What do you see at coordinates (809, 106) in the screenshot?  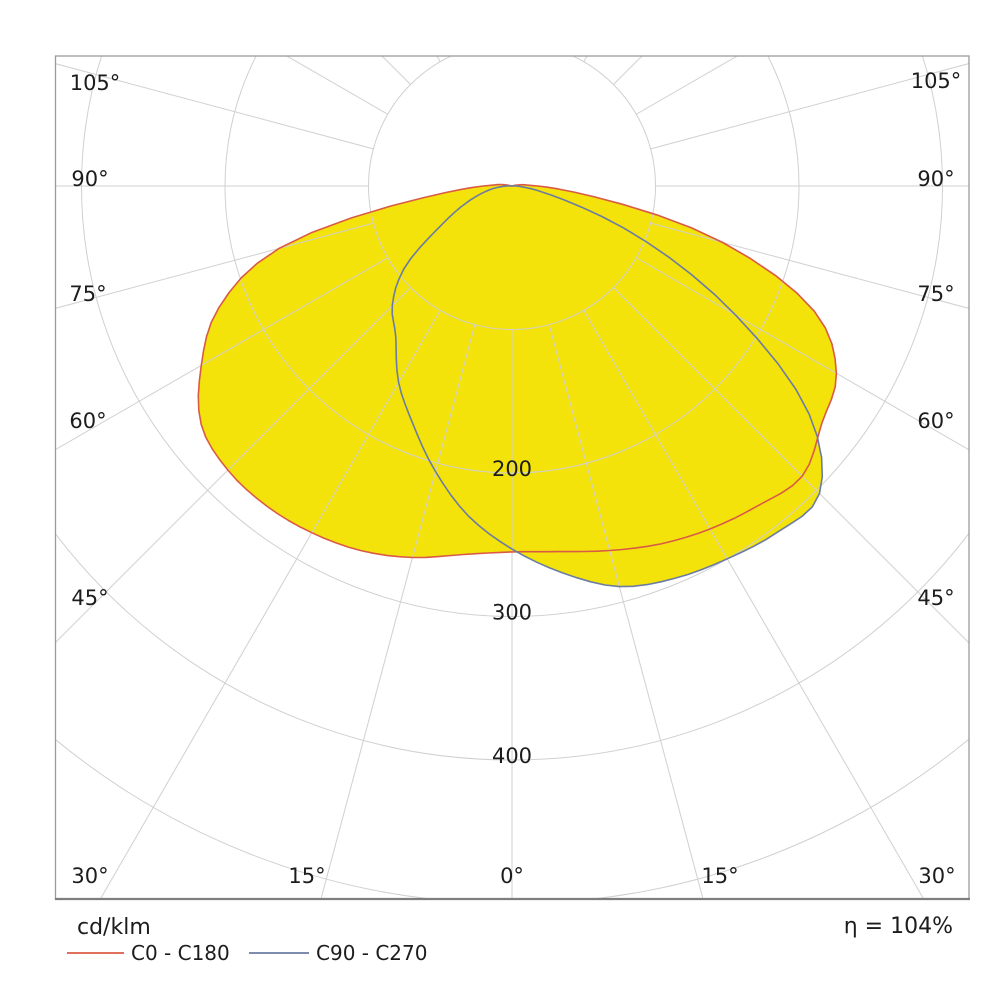 I see `grid-ray-105-right` at bounding box center [809, 106].